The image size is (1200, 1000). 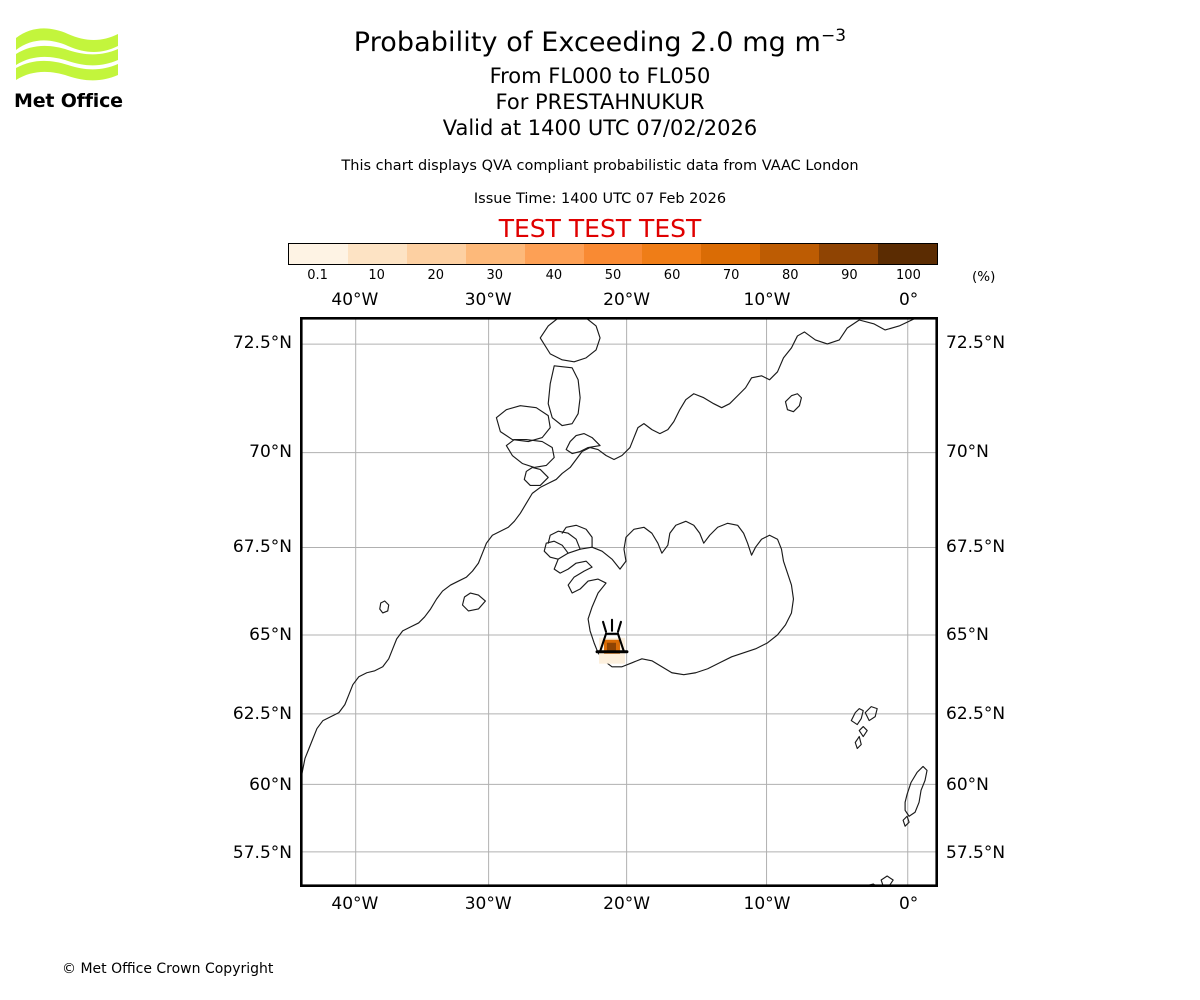 I want to click on colorbar-tick-50: 50, so click(x=613, y=275).